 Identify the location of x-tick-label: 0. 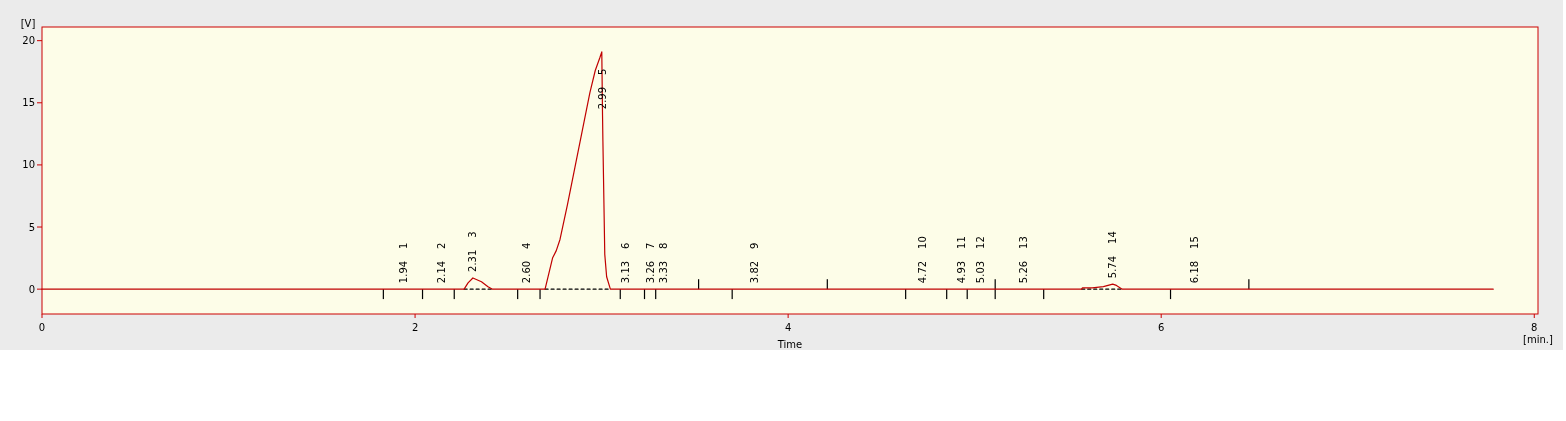
(42, 327).